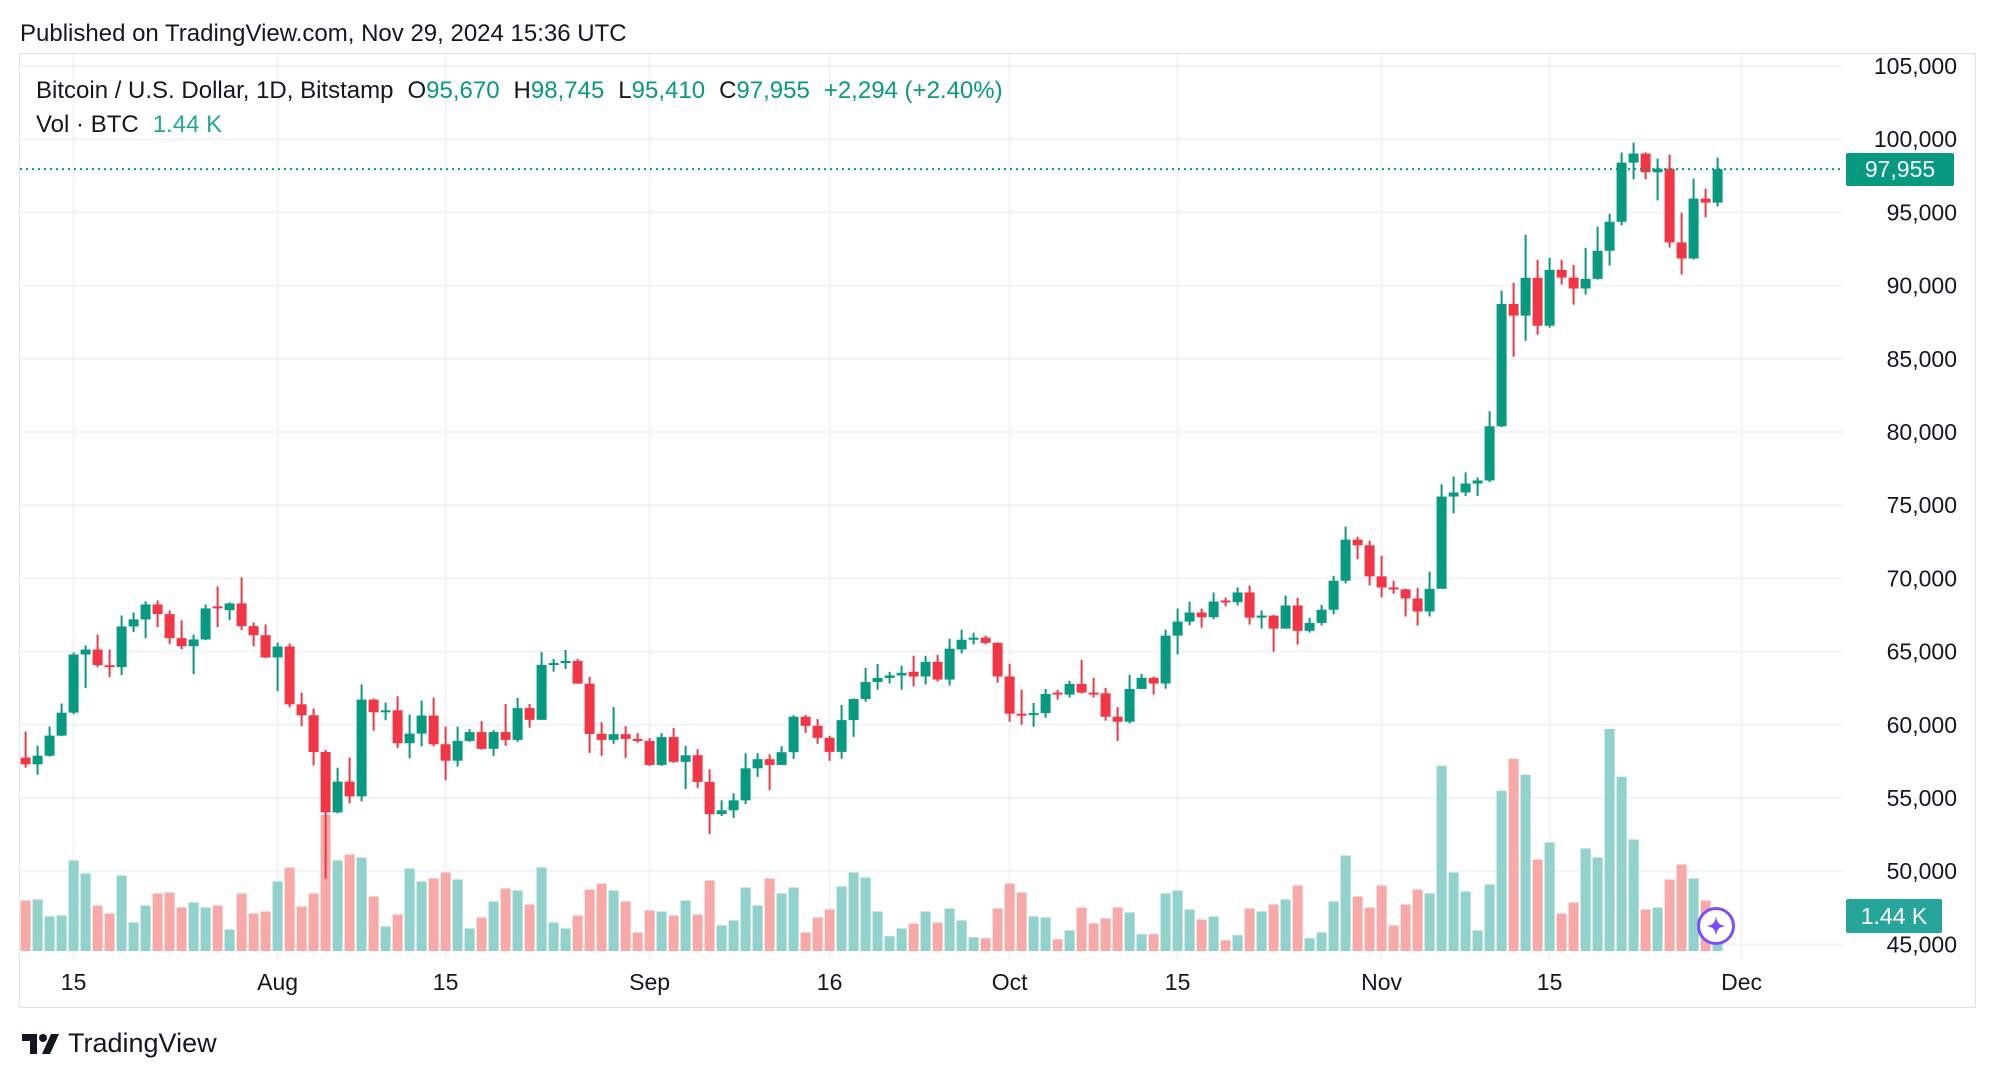 The image size is (1996, 1078). What do you see at coordinates (87, 124) in the screenshot?
I see `volume-label: Vol · BTC` at bounding box center [87, 124].